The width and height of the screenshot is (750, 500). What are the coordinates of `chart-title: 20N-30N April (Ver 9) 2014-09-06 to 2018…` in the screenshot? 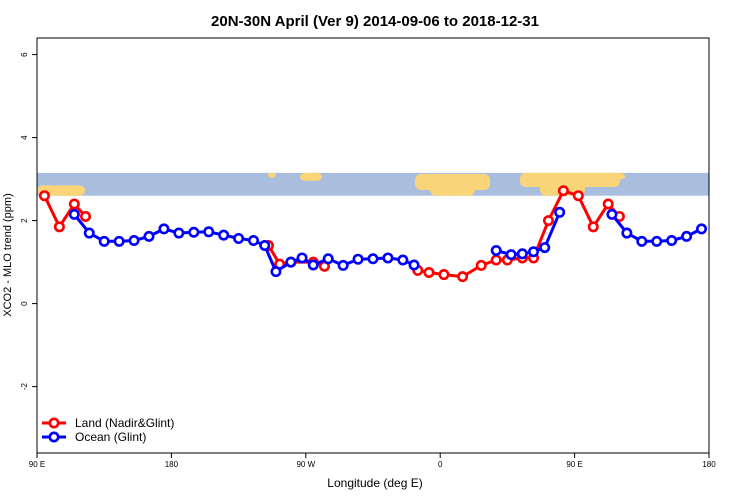 It's located at (375, 21).